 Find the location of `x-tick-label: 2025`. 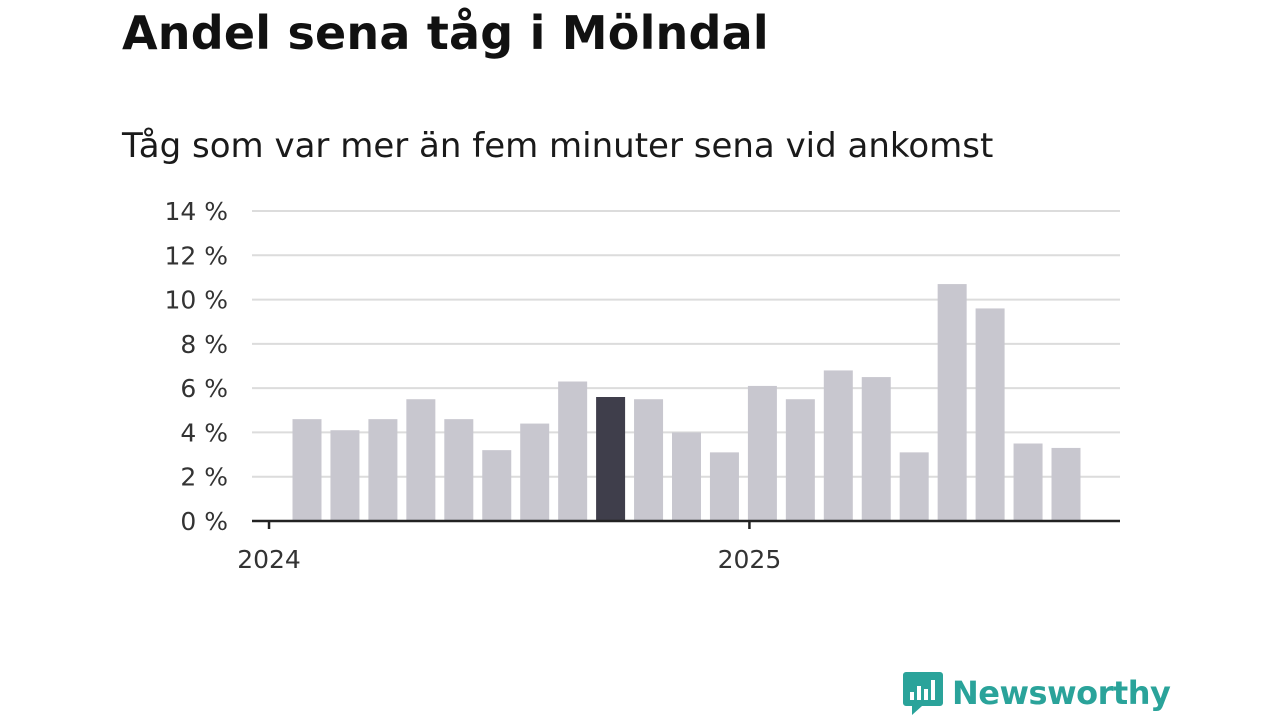

x-tick-label: 2025 is located at coordinates (750, 559).